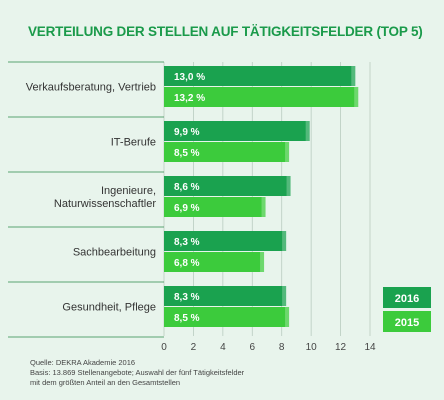 The width and height of the screenshot is (444, 400). What do you see at coordinates (187, 208) in the screenshot?
I see `value-label-2015-2: 6,9 %` at bounding box center [187, 208].